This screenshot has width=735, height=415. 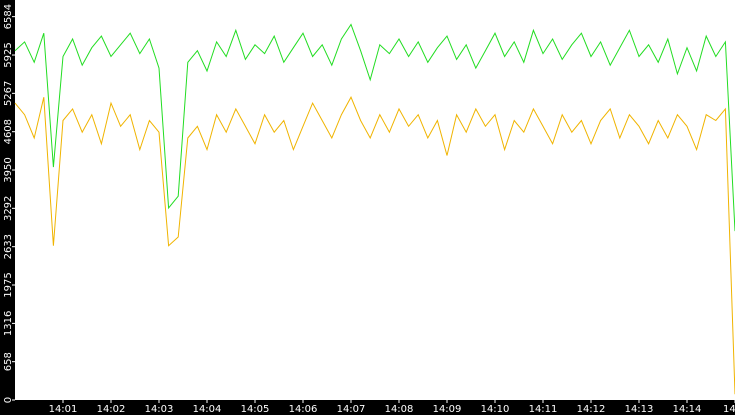 What do you see at coordinates (687, 409) in the screenshot?
I see `x-tick-label: 14:14` at bounding box center [687, 409].